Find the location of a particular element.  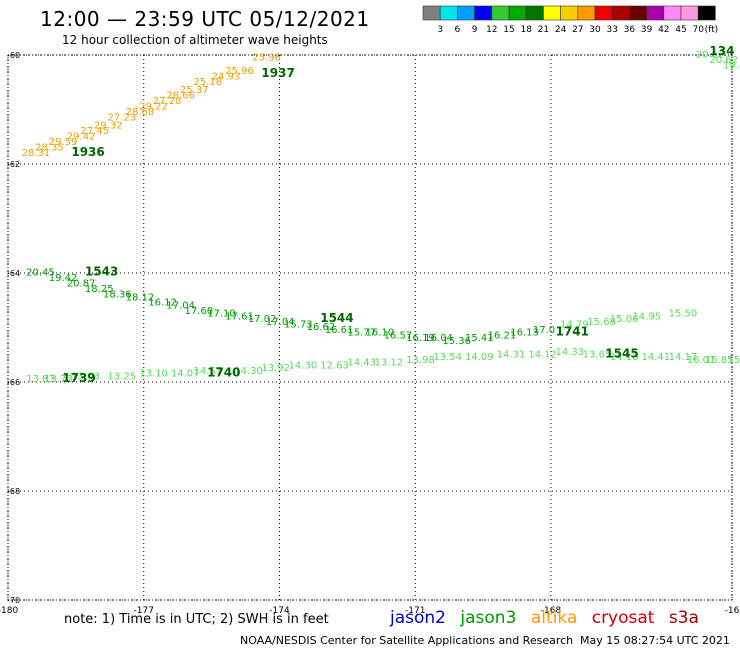

legend-swatch is located at coordinates (706, 13).